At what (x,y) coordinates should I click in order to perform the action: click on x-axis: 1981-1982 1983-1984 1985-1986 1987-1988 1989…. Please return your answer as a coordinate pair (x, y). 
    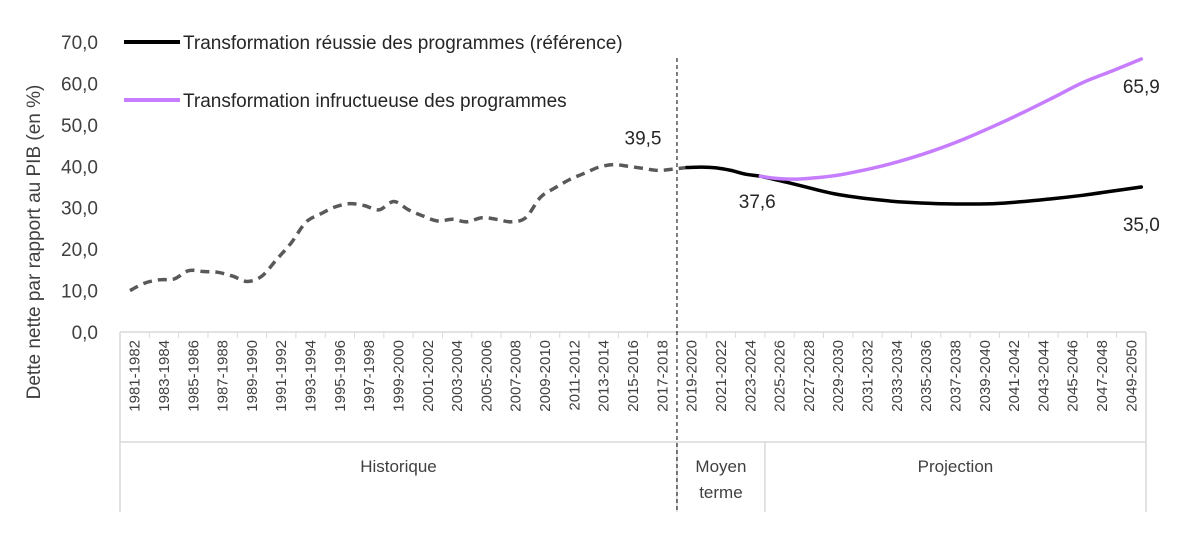
    Looking at the image, I should click on (633, 372).